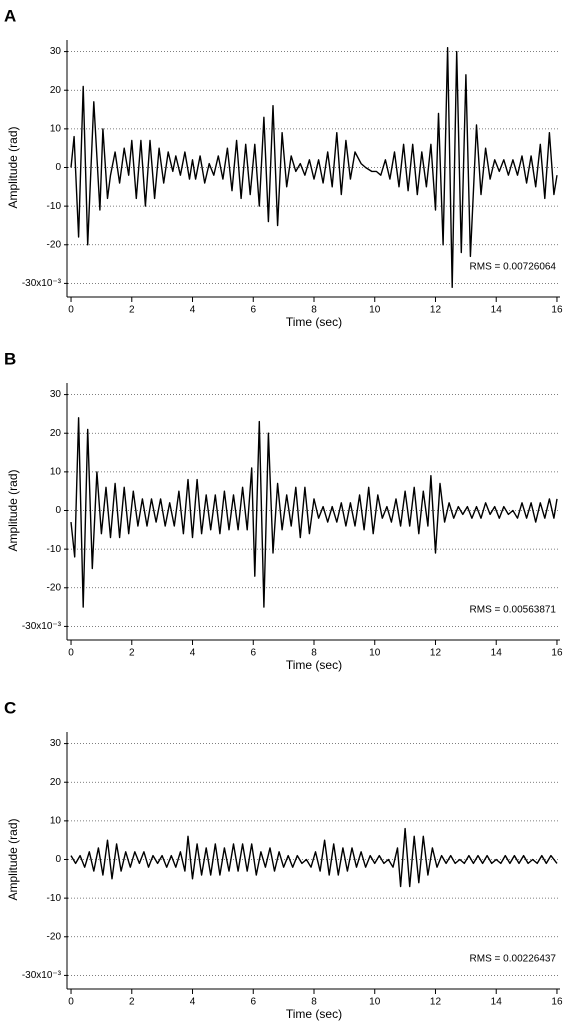 This screenshot has width=567, height=1036. What do you see at coordinates (513, 959) in the screenshot?
I see `rms-annotation: RMS = 0.00226437` at bounding box center [513, 959].